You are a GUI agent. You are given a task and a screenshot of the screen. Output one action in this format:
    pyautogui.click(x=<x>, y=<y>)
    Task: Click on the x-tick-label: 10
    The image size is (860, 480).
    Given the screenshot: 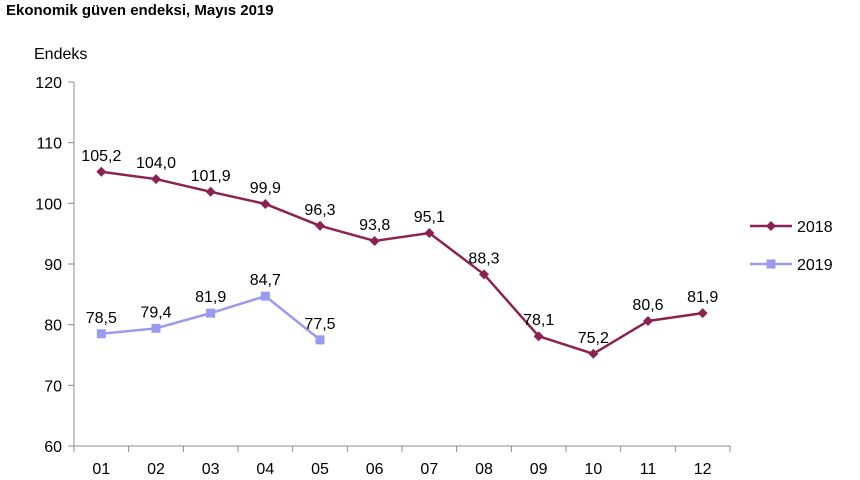 What is the action you would take?
    pyautogui.click(x=593, y=469)
    